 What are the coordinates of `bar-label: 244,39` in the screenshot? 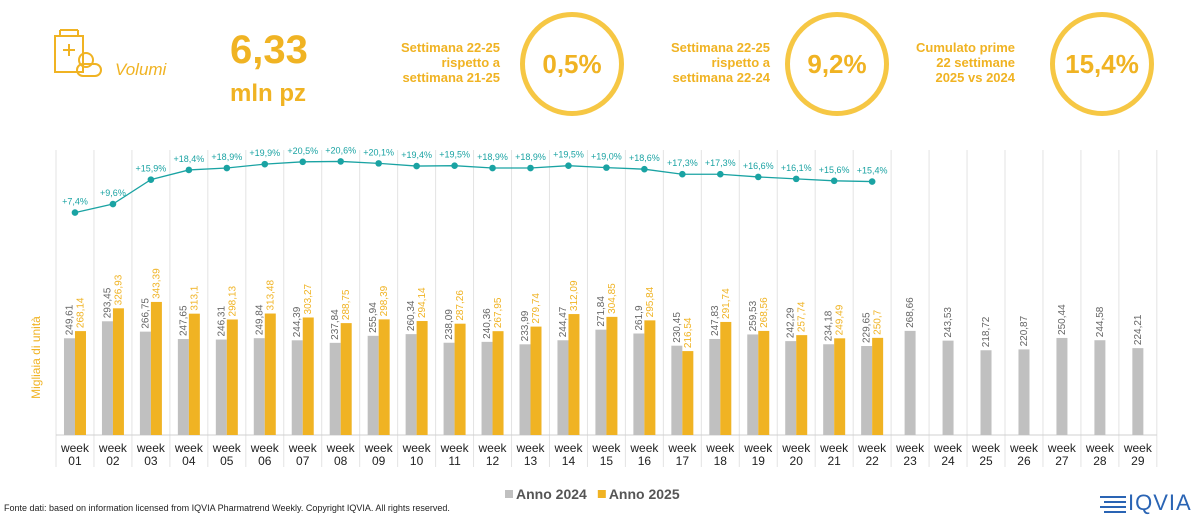 It's located at (297, 321).